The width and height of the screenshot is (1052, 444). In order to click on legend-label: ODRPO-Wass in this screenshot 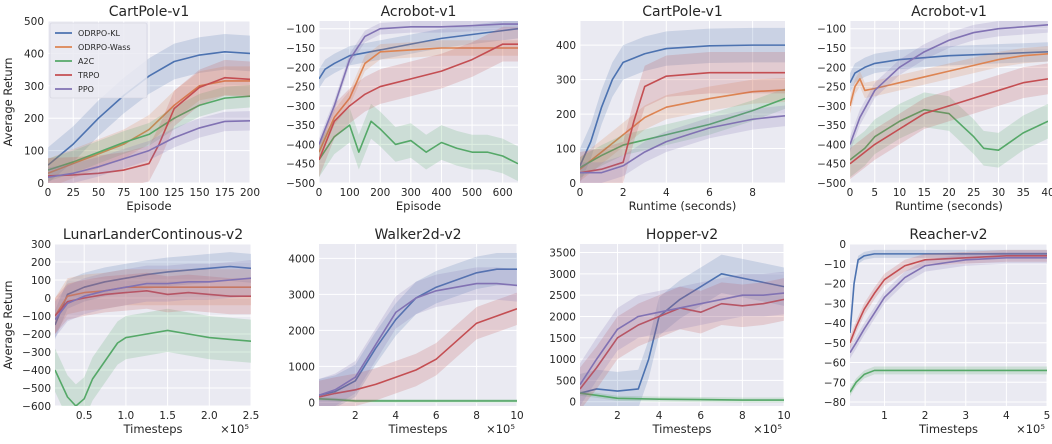, I will do `click(104, 47)`.